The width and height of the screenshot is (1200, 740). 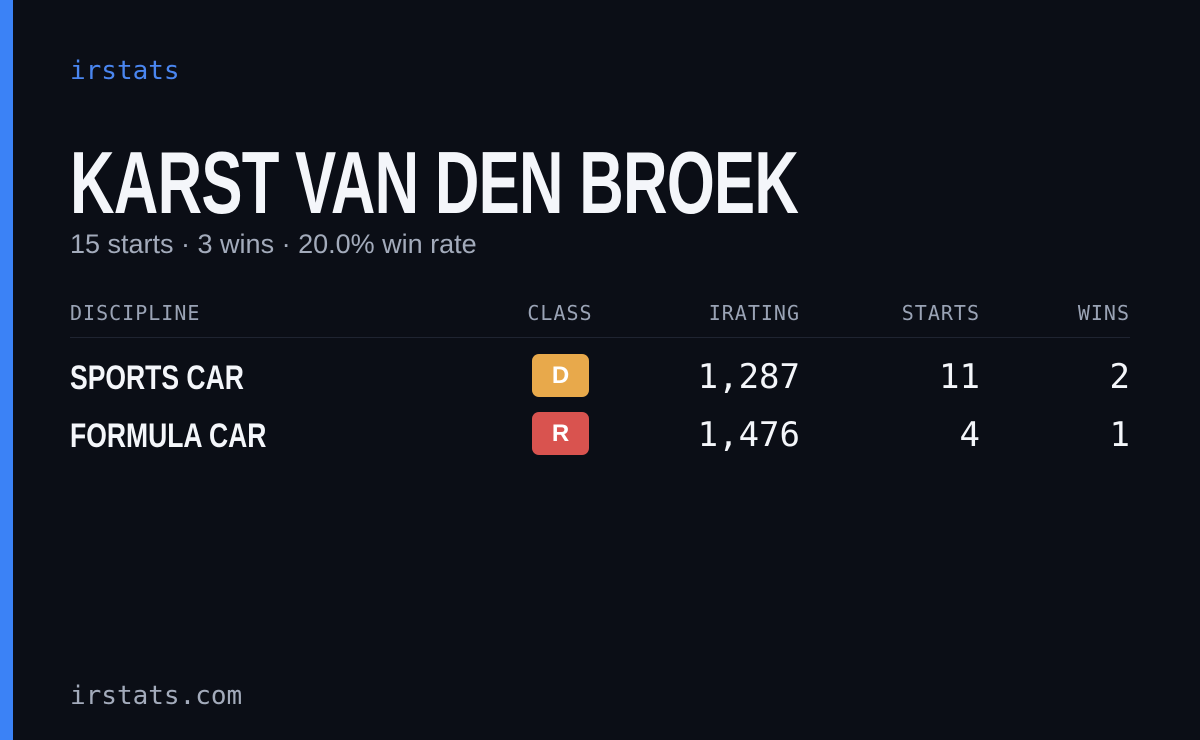 I want to click on column-header: DISCIPLINE, so click(x=135, y=313).